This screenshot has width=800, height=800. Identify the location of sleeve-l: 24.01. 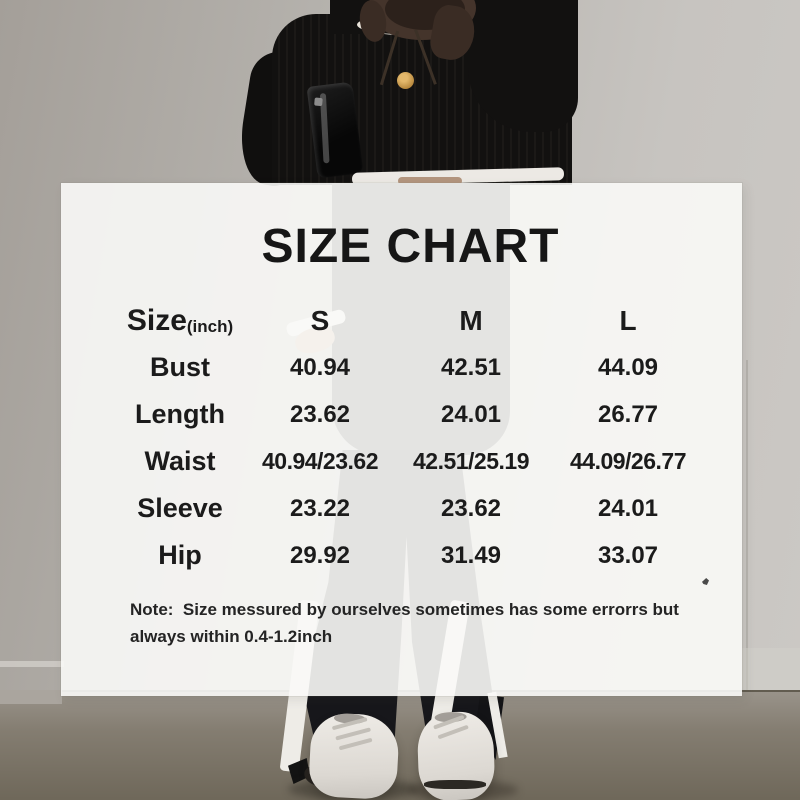
(628, 508).